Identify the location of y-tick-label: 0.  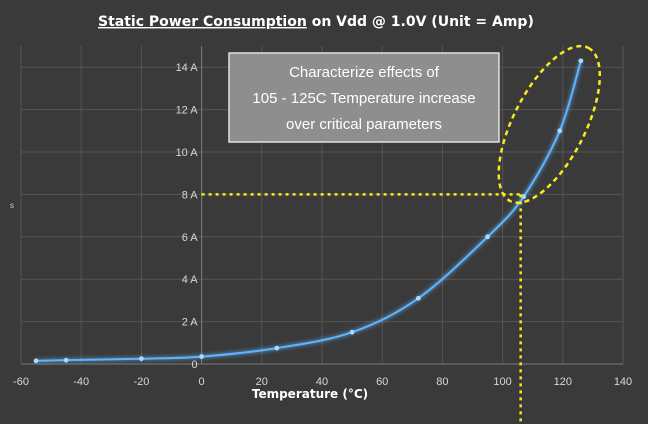
(194, 365).